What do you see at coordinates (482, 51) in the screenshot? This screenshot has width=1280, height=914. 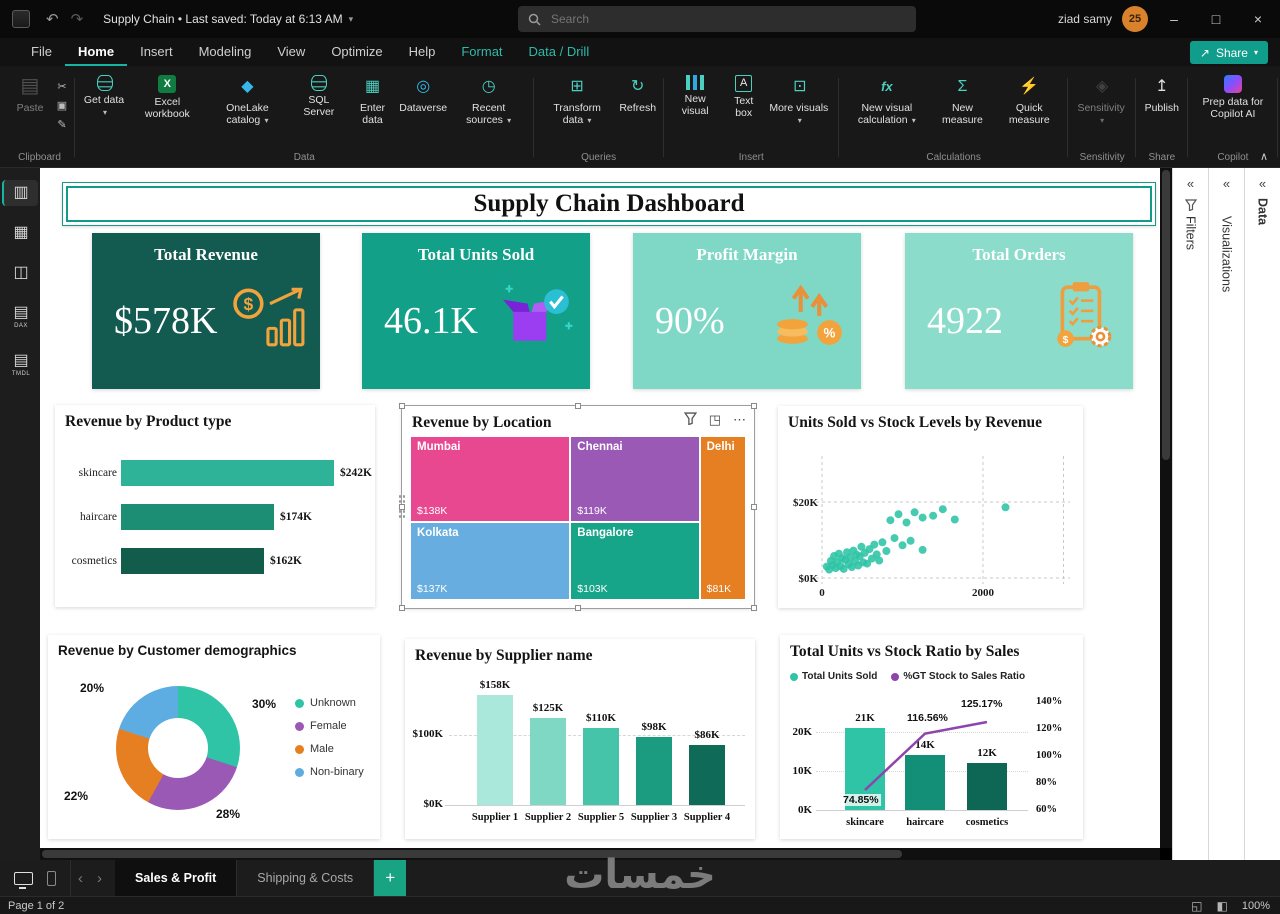 I see `menu-tab-format: Format` at bounding box center [482, 51].